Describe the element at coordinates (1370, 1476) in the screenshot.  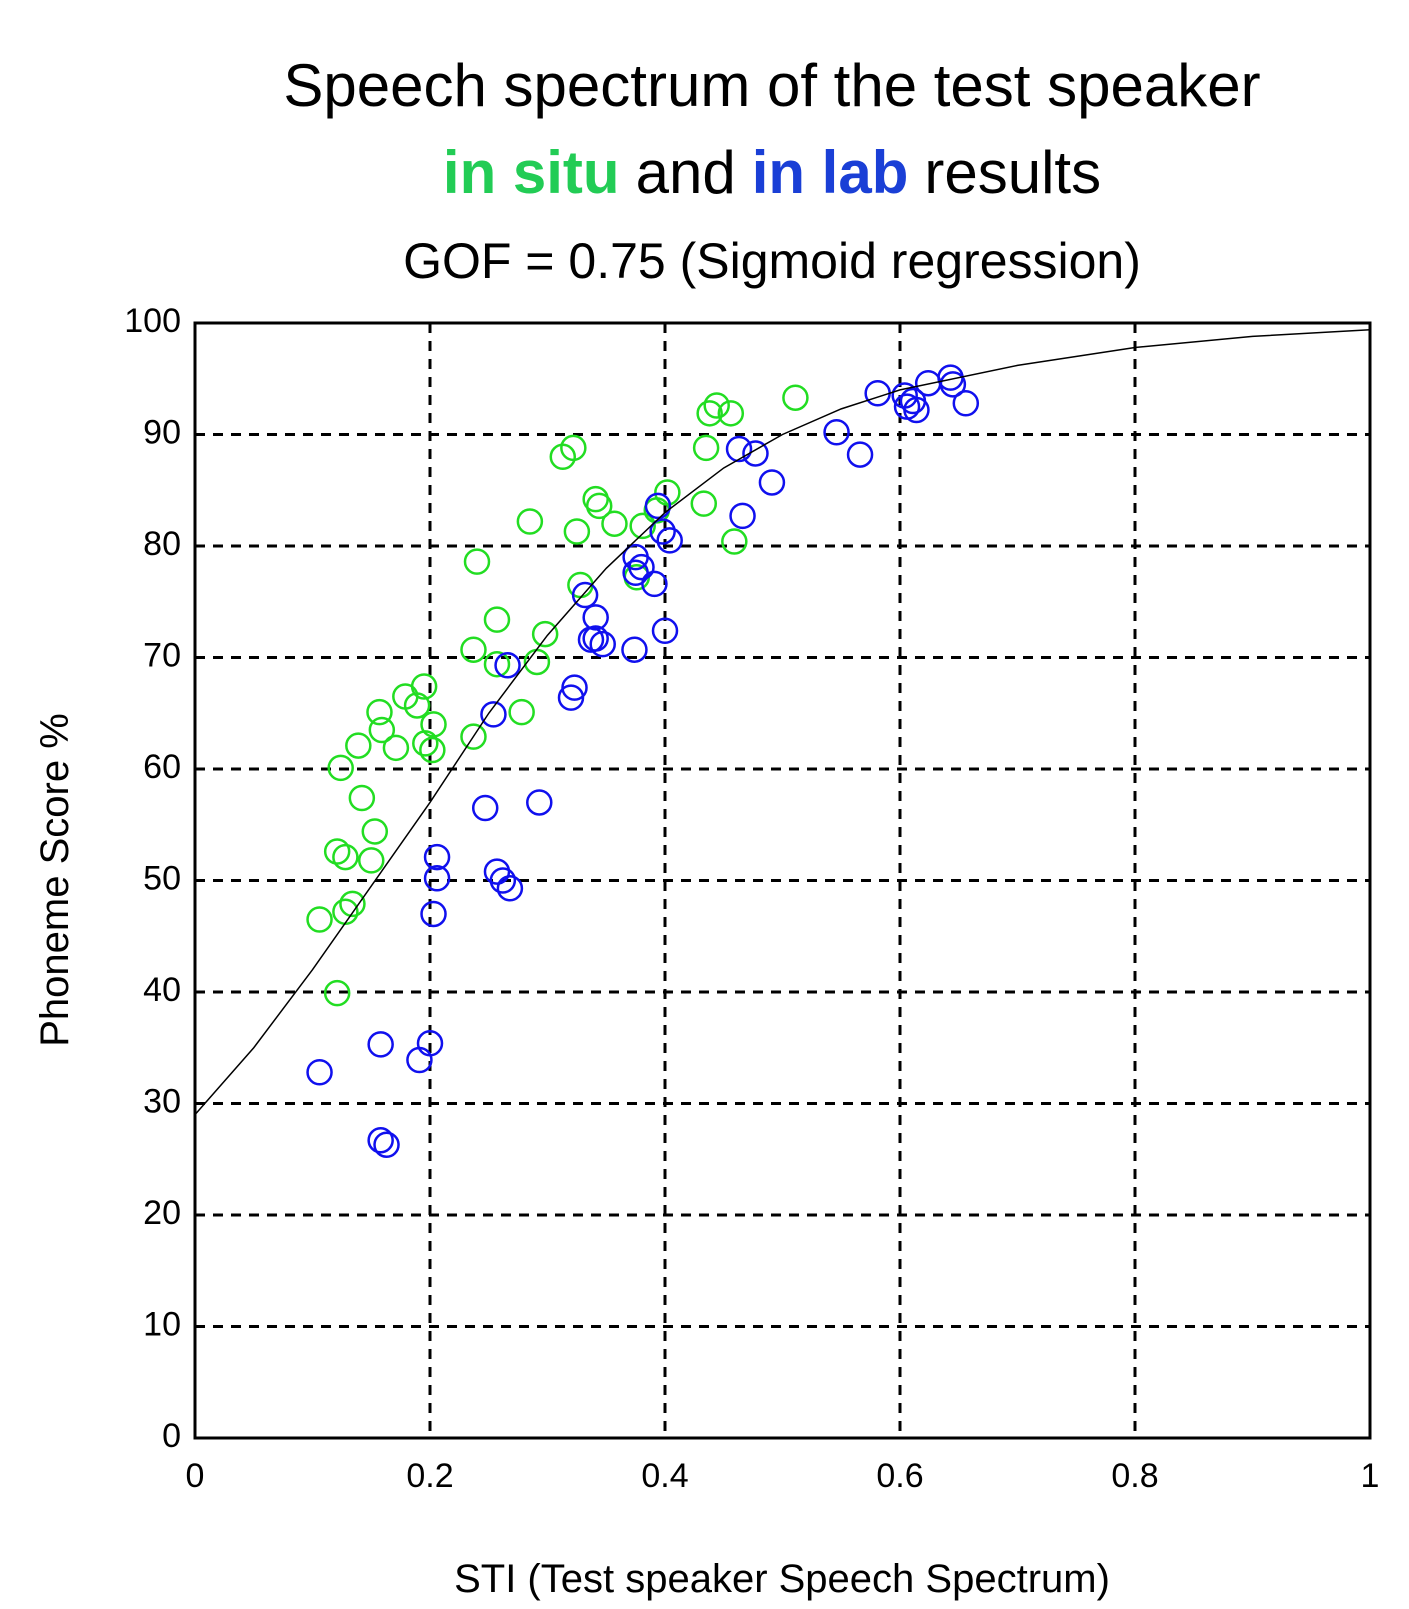
I see `x-tick-label: 1` at that location.